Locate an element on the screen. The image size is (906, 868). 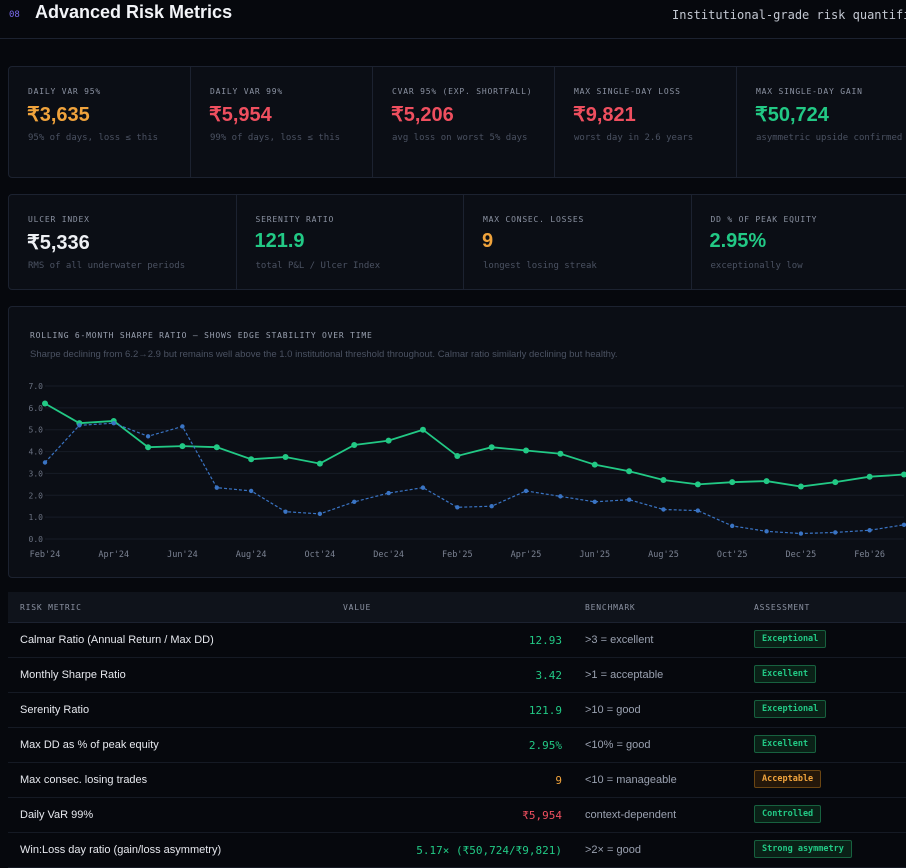
metric-name: Max DD as % of peak equity is located at coordinates (89, 745).